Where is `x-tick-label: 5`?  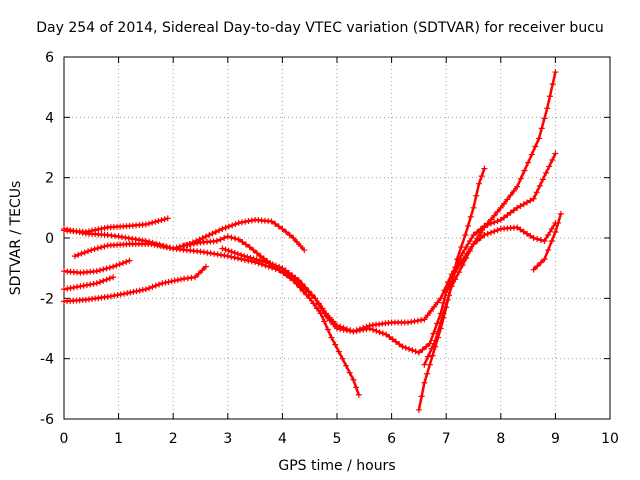 x-tick-label: 5 is located at coordinates (337, 439).